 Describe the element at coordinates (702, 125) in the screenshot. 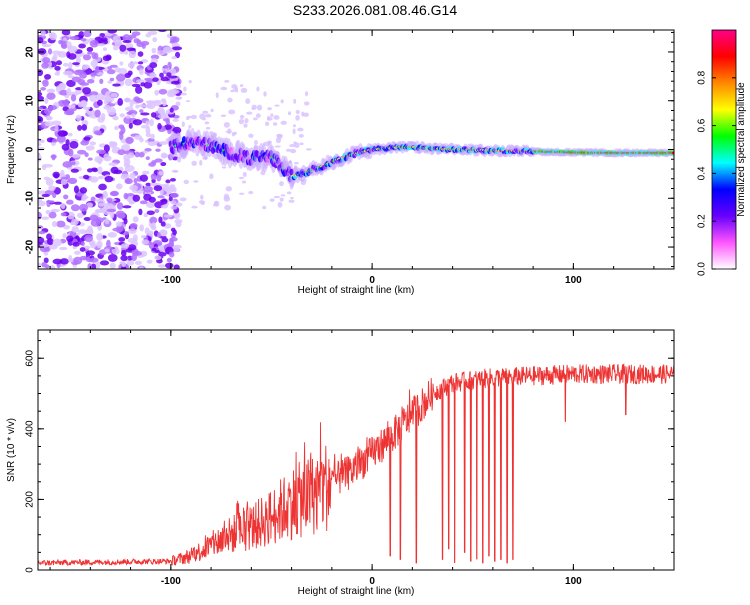

I see `colorbar-tick-label: 0.6` at that location.